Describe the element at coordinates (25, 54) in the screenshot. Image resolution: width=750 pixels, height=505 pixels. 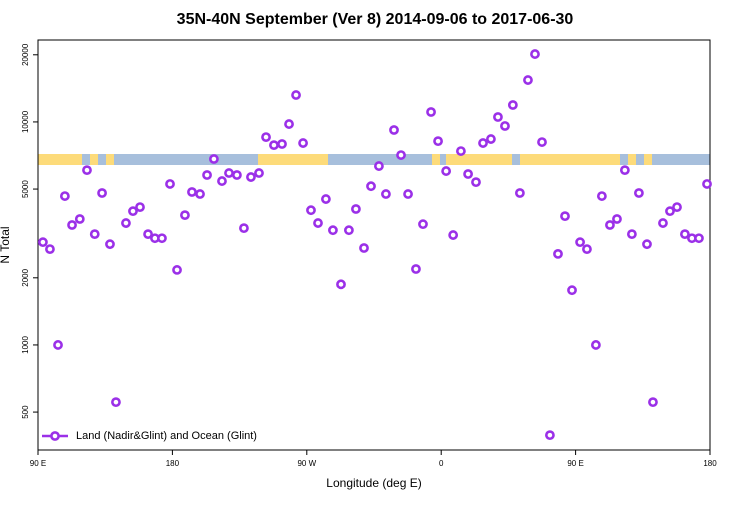
I see `y-tick-label: 20000` at that location.